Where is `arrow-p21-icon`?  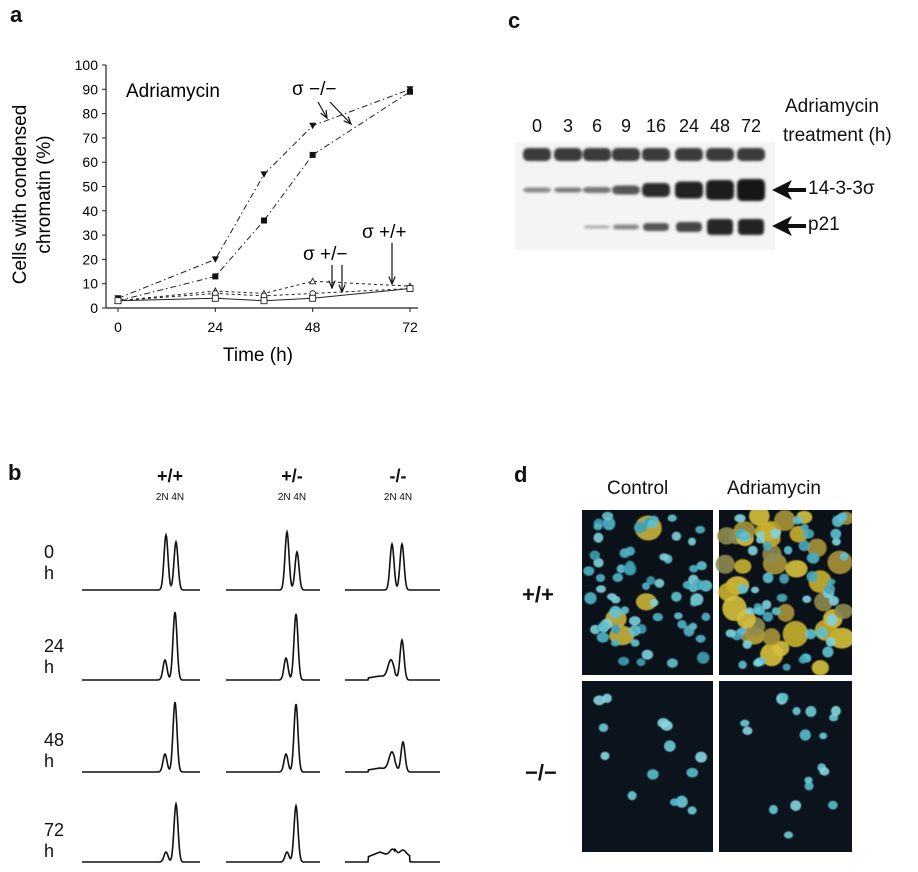 arrow-p21-icon is located at coordinates (789, 226).